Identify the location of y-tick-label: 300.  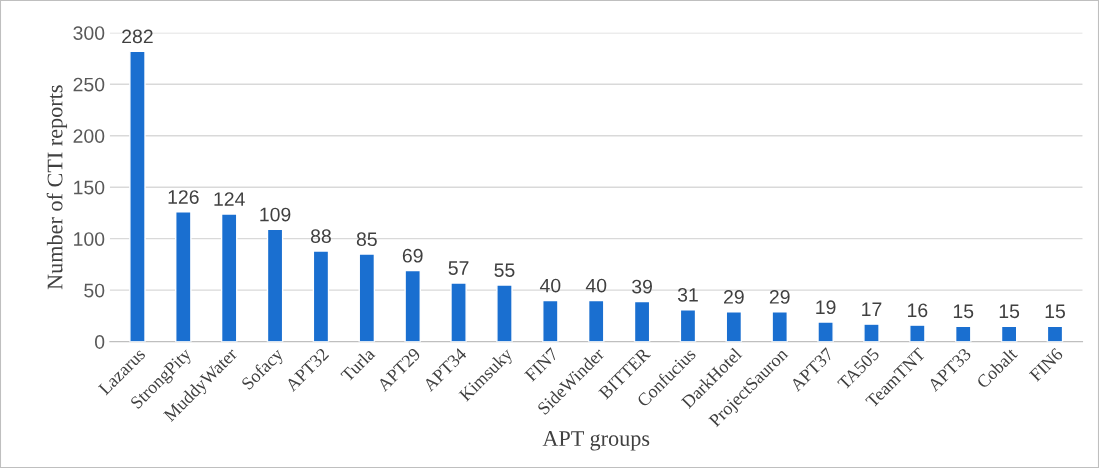
(89, 33).